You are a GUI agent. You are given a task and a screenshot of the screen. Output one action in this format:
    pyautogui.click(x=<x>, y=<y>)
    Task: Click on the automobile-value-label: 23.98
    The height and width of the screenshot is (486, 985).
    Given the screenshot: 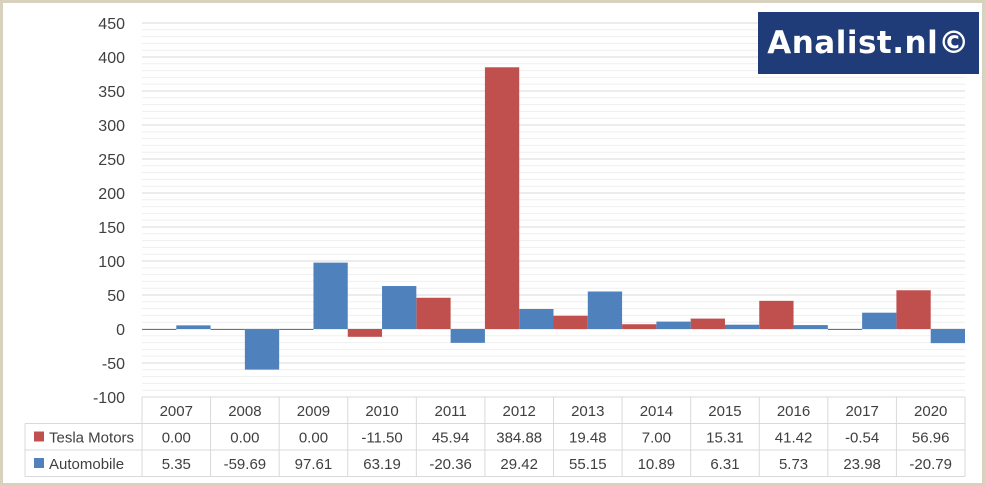 What is the action you would take?
    pyautogui.click(x=862, y=464)
    